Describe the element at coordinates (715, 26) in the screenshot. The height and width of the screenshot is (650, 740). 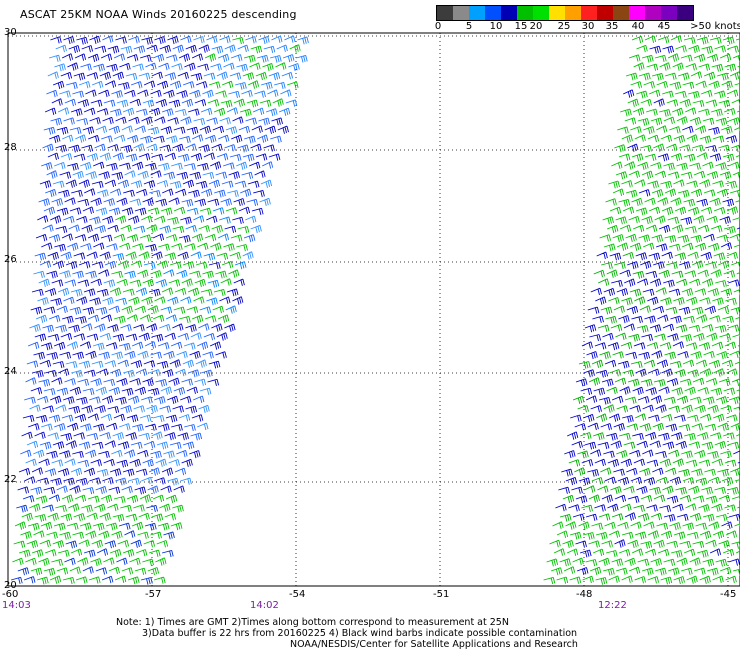
I see `colorbar-label: >50 knots` at that location.